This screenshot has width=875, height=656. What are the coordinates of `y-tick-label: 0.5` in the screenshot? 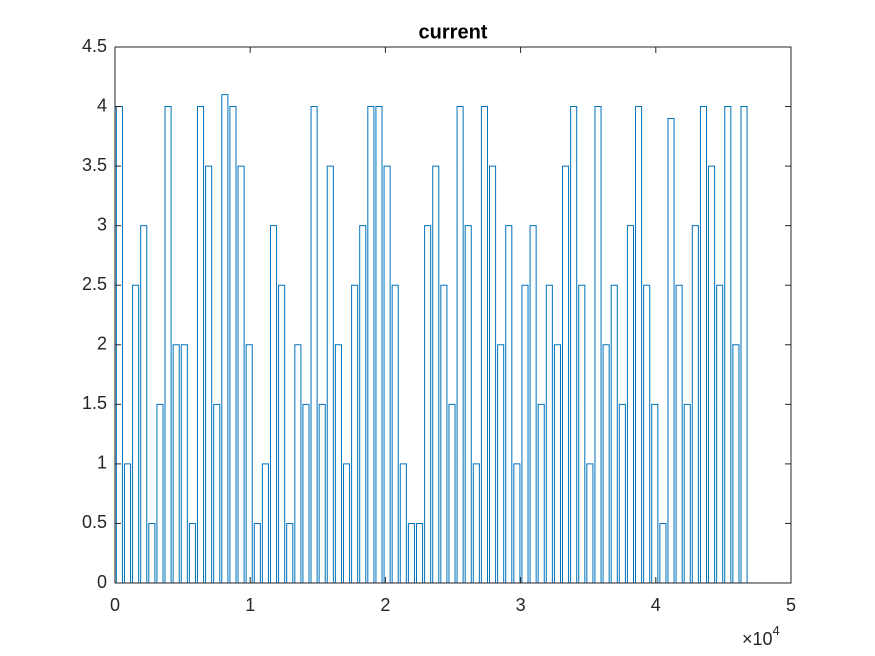 It's located at (94, 522).